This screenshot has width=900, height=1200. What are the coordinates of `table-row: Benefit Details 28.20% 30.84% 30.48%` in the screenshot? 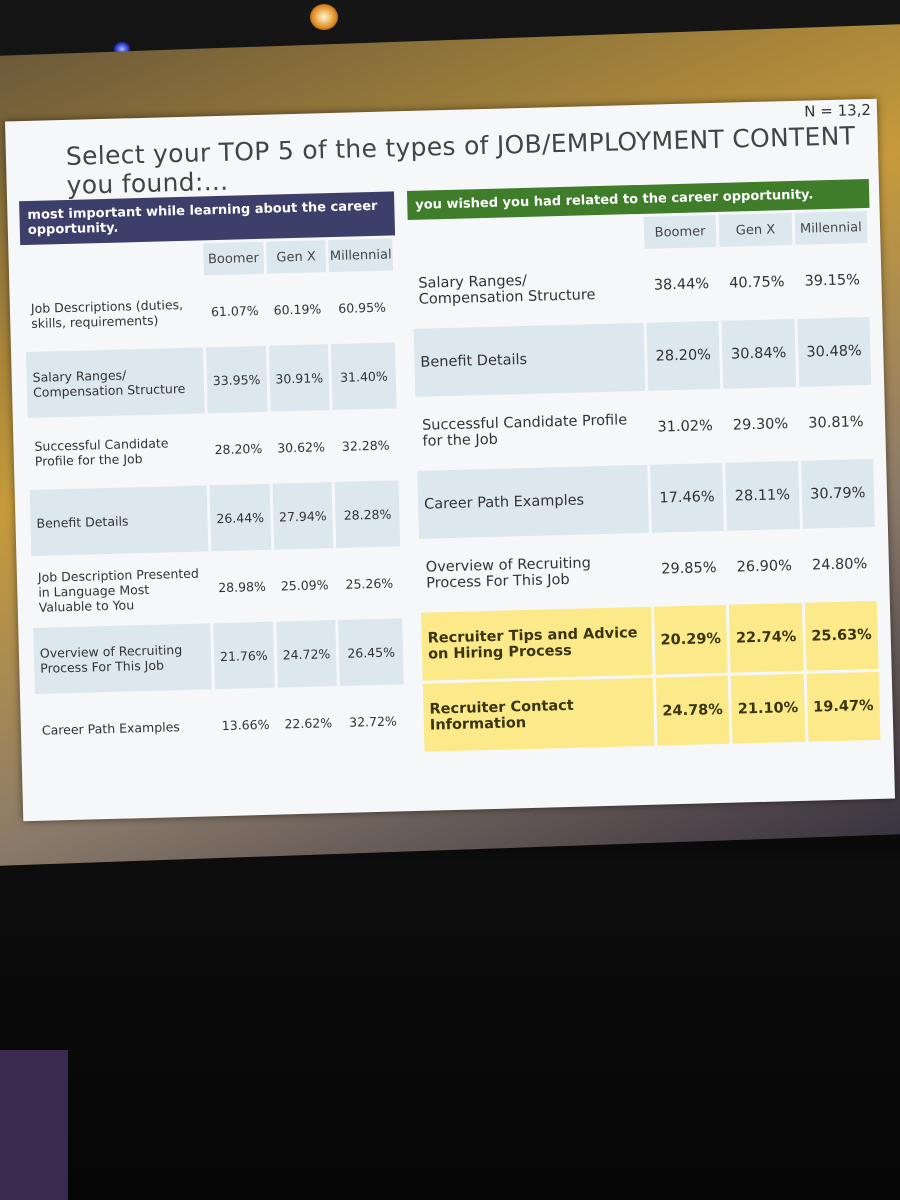 It's located at (642, 356).